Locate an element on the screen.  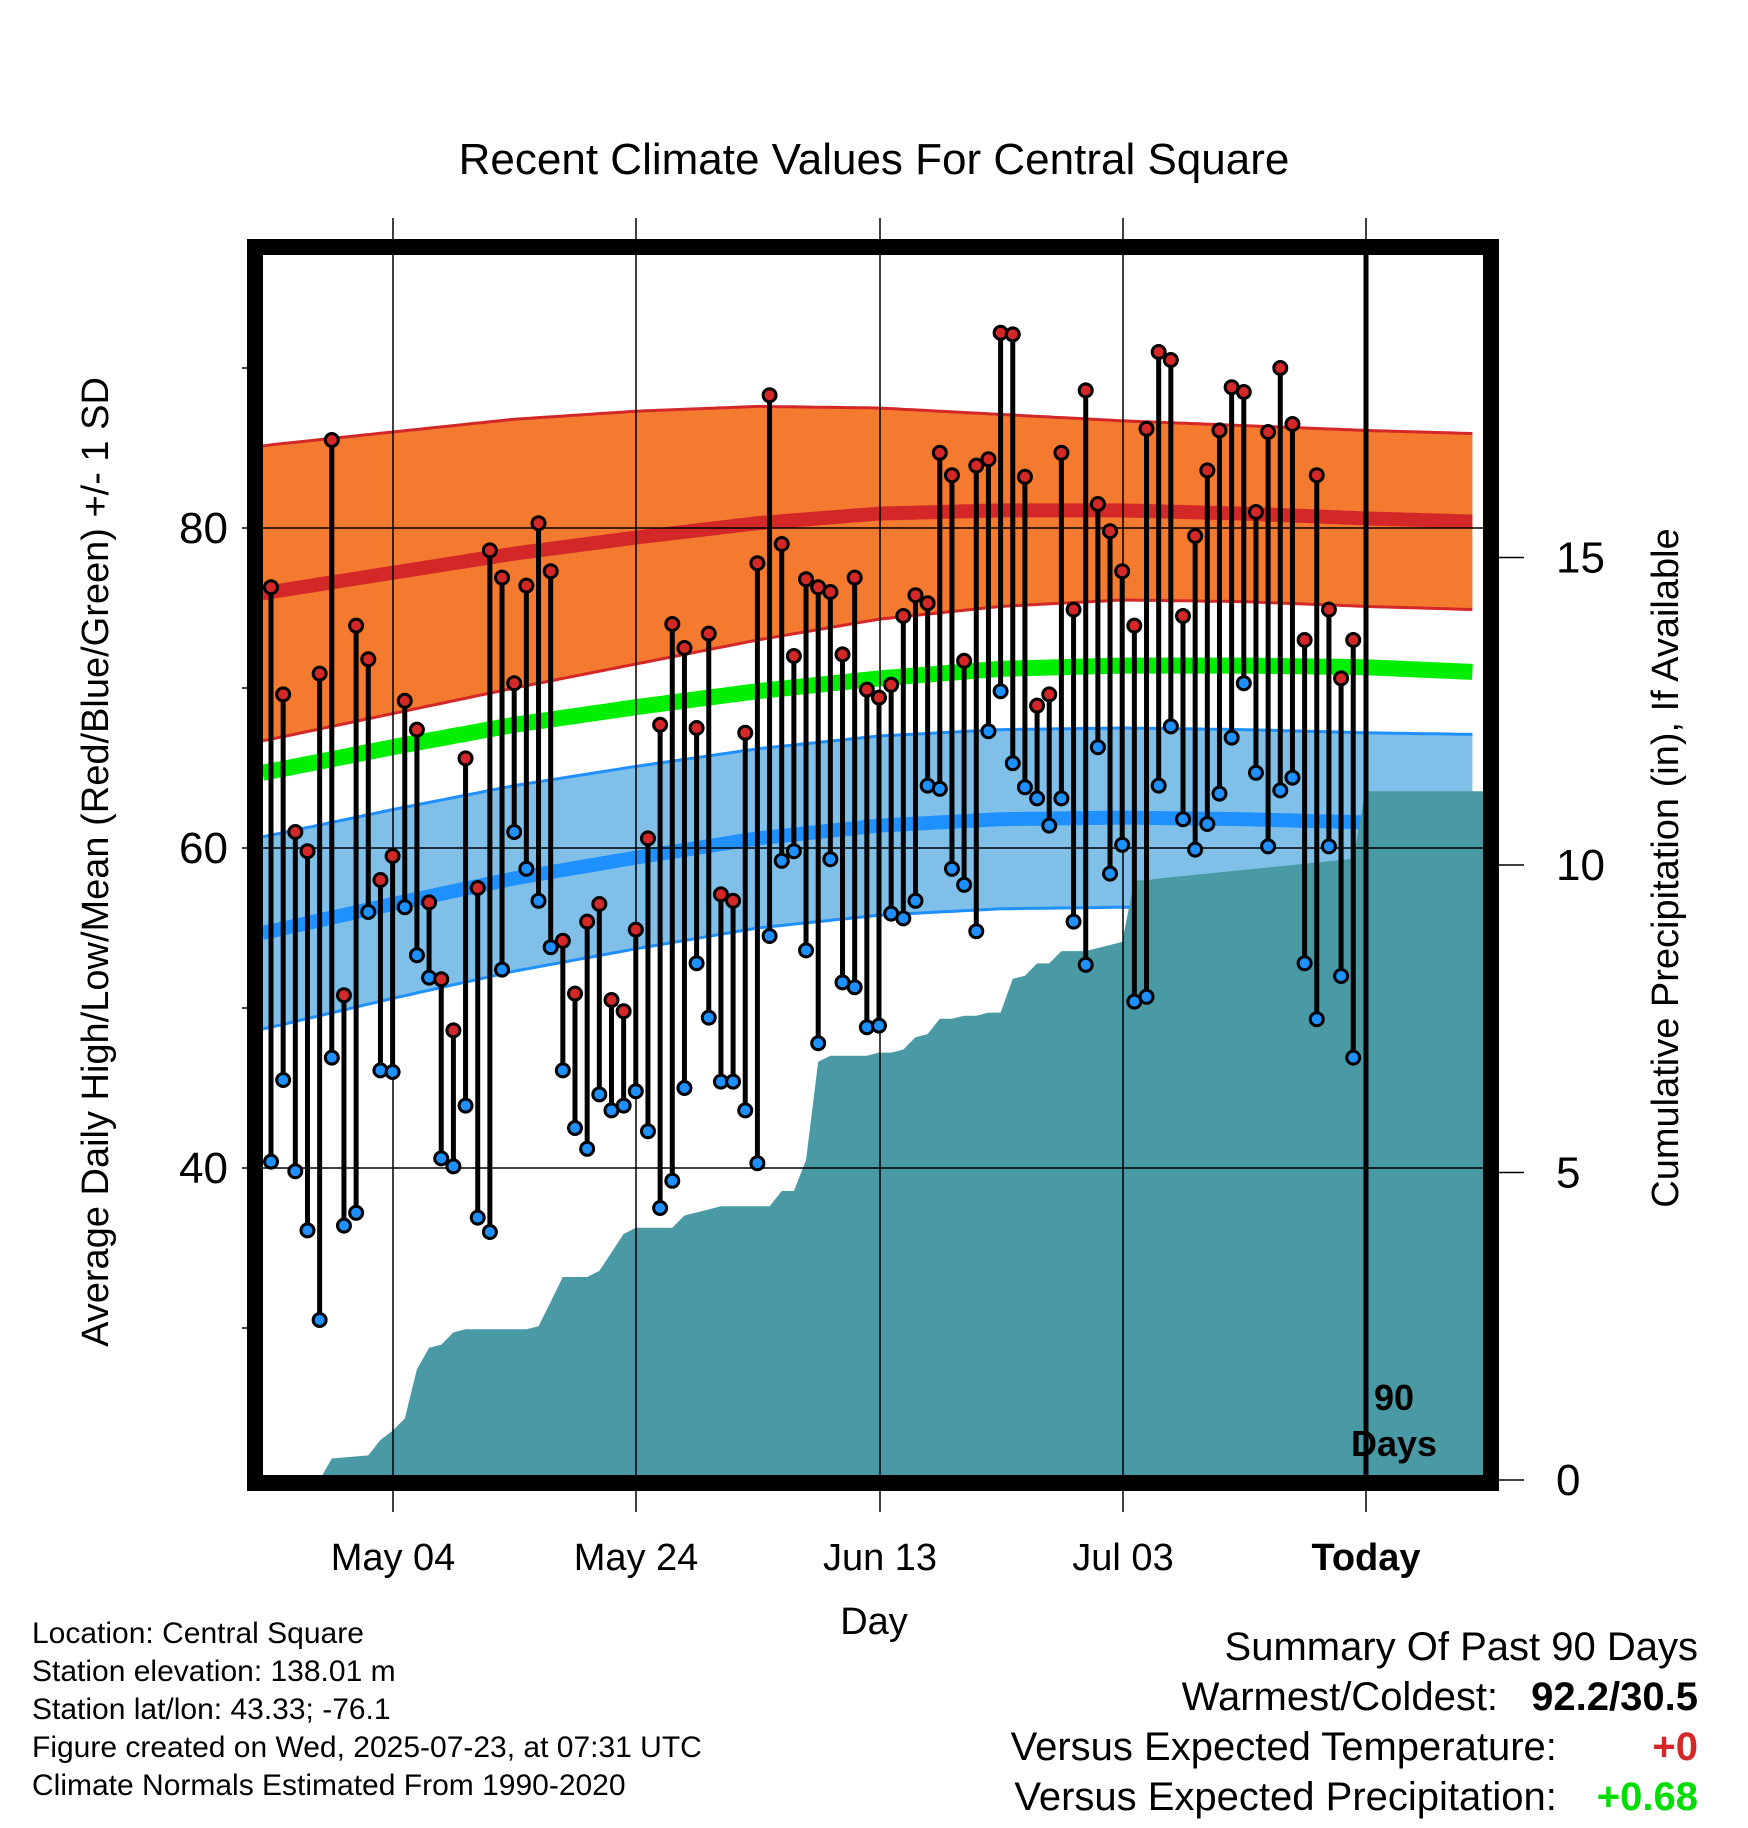
y-right-tick-label: 15 is located at coordinates (1580, 558).